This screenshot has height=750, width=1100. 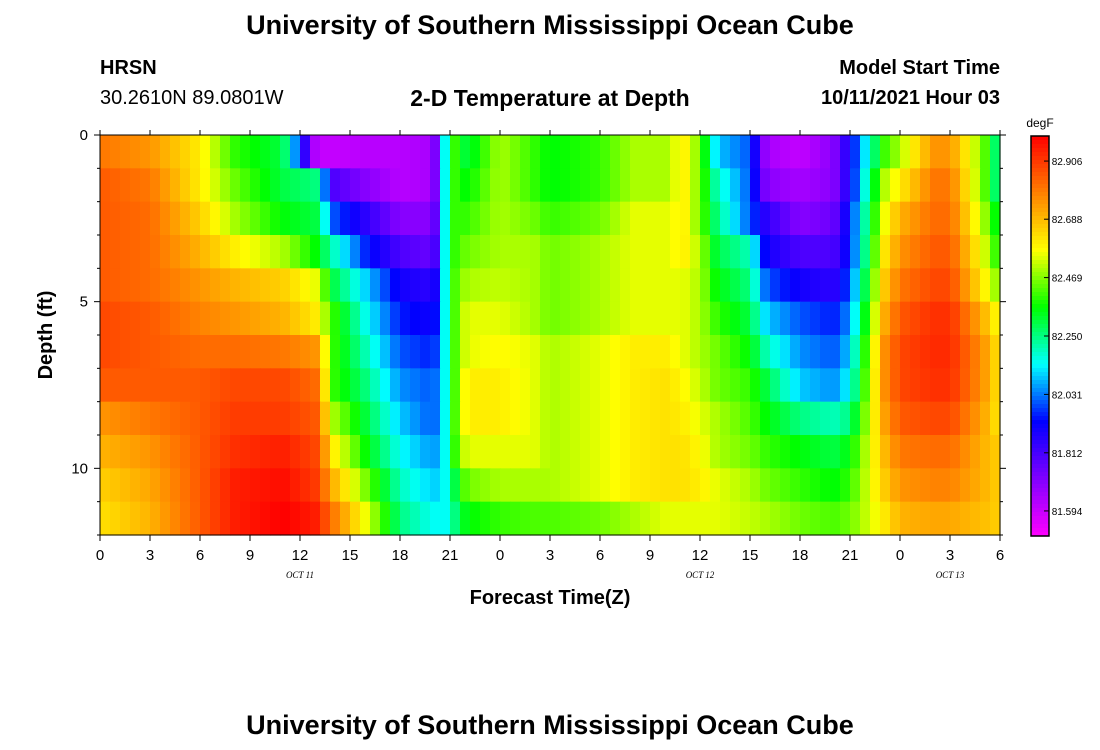 I want to click on x-tick-label: 0, so click(x=100, y=555).